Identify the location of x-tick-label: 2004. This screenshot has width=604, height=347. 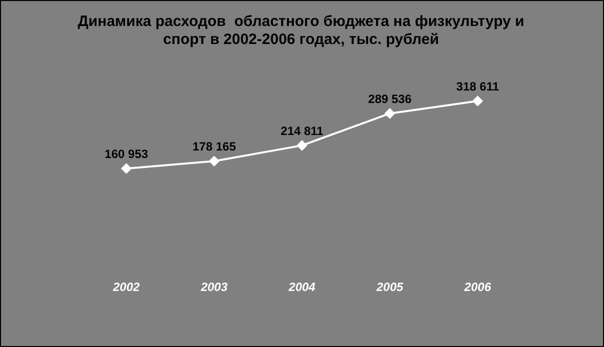
(302, 287).